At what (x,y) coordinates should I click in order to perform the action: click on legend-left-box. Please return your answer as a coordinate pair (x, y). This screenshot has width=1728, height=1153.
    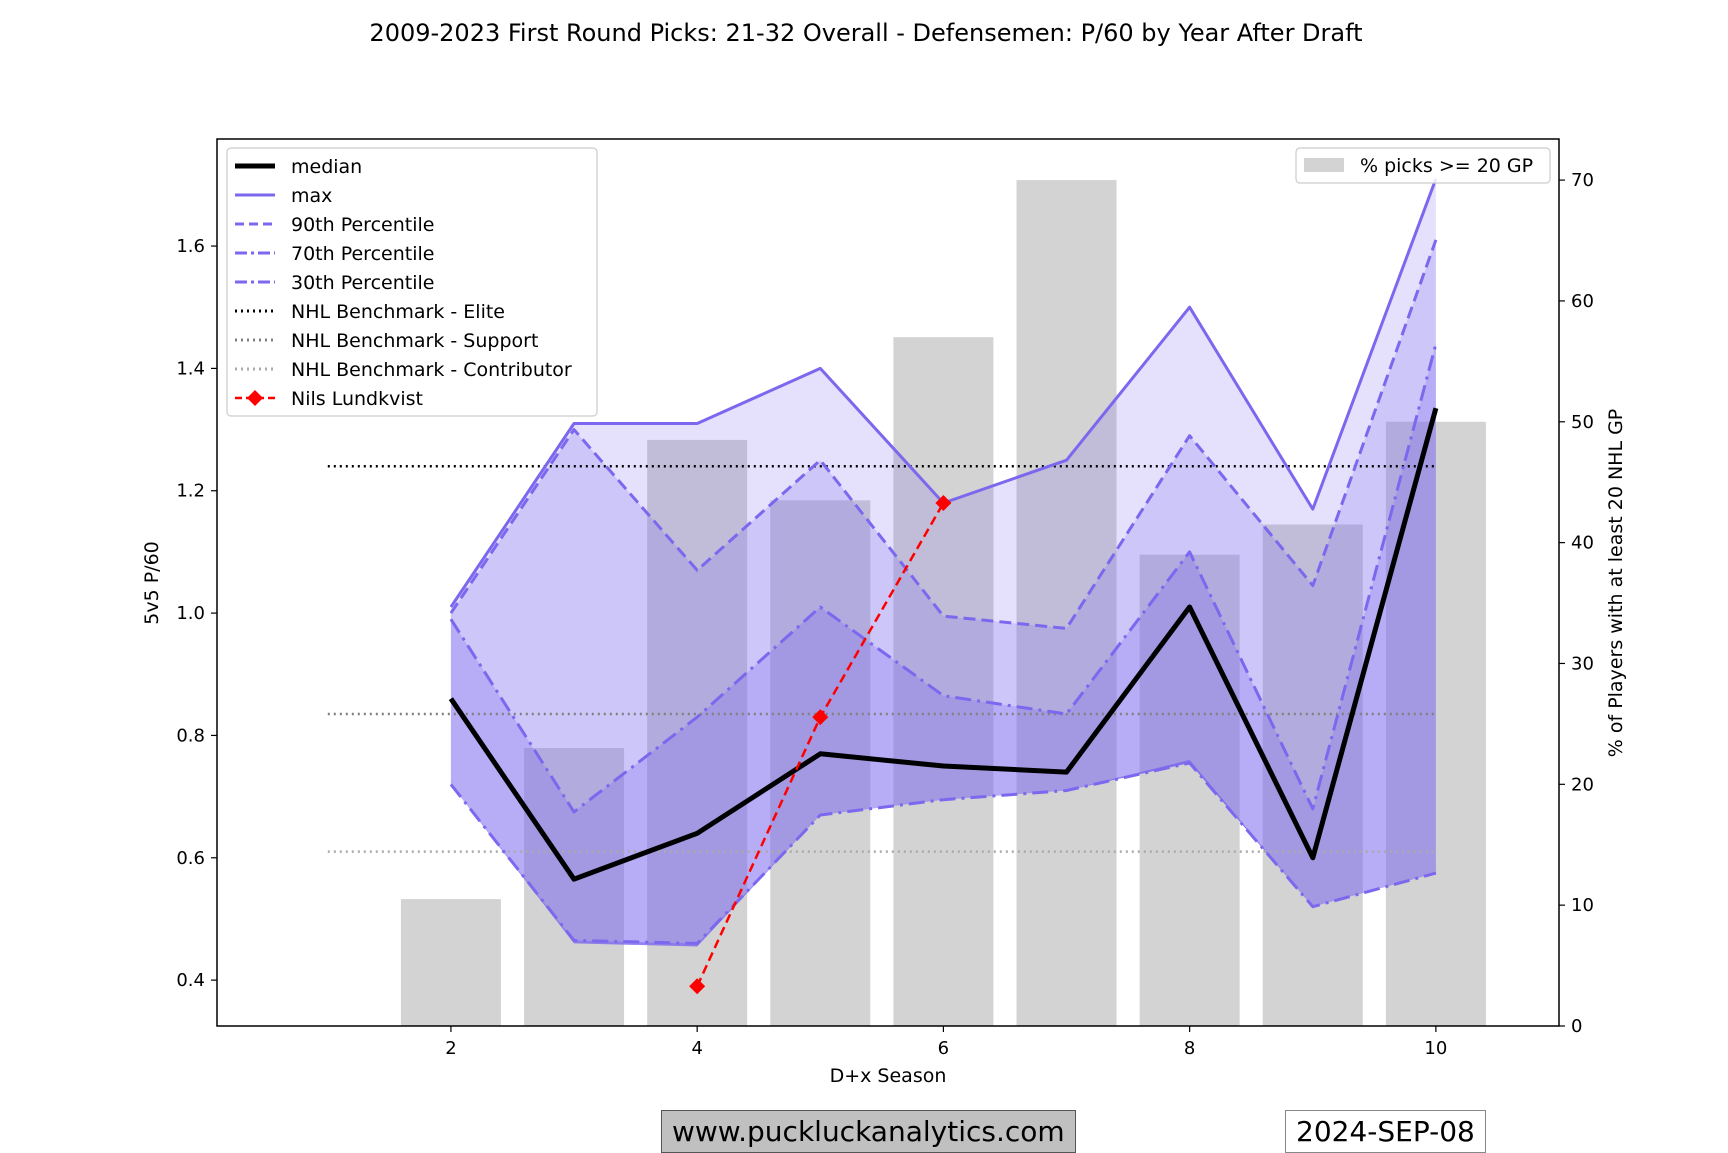
    Looking at the image, I should click on (412, 282).